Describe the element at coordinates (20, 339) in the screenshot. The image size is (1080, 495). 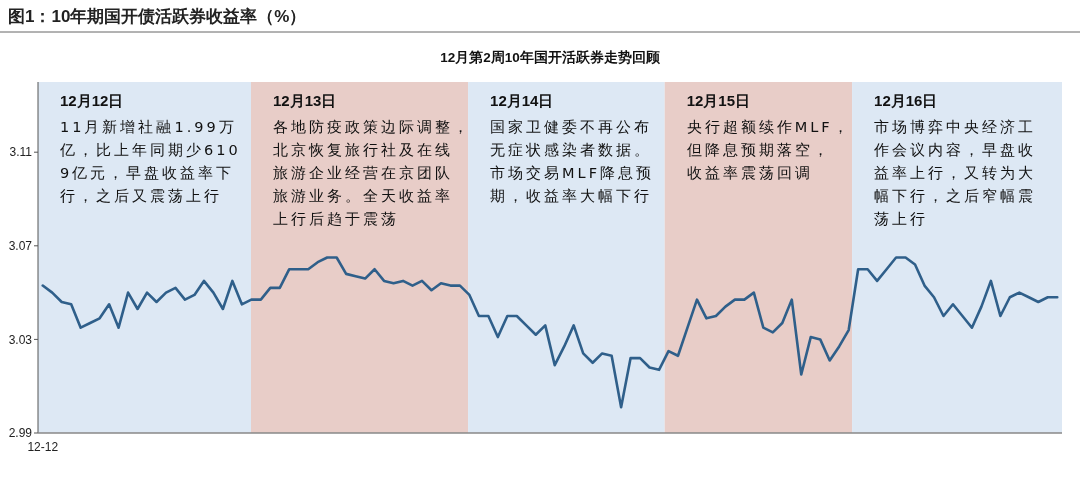
I see `y-tick-label: 3.03` at that location.